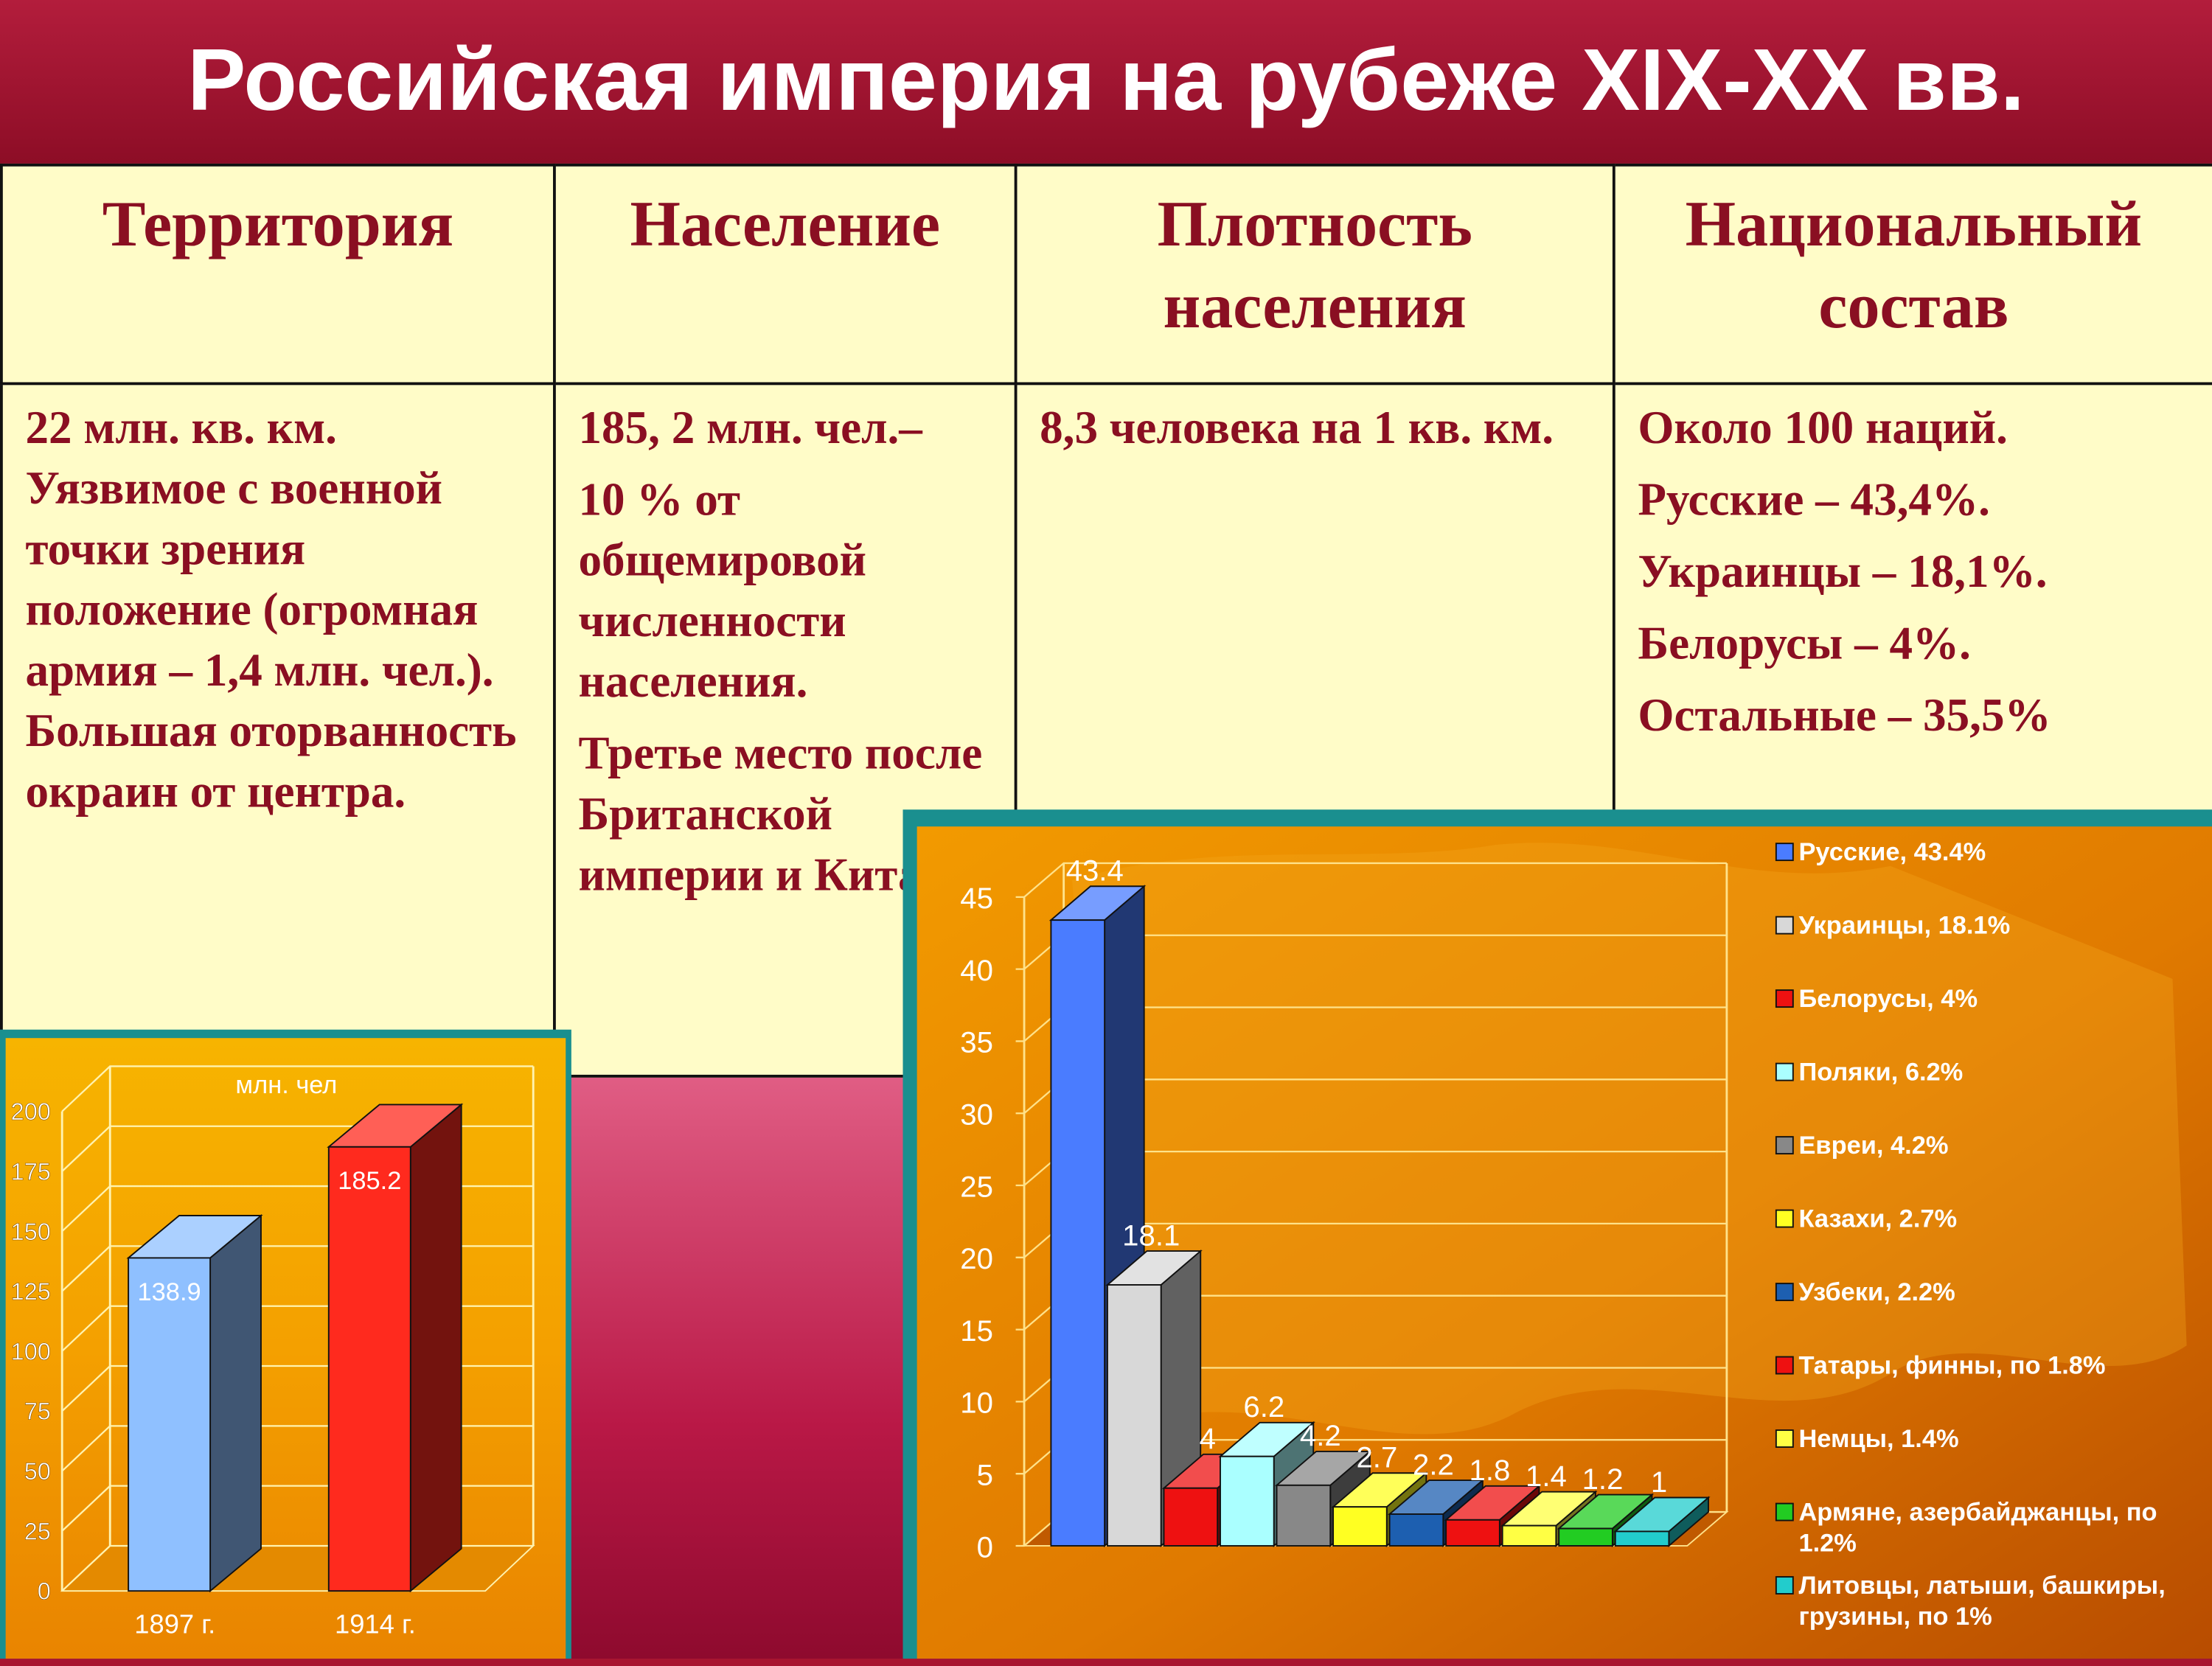 This screenshot has height=1666, width=2212. I want to click on legend-label-8: Немцы, 1.4%, so click(1878, 1439).